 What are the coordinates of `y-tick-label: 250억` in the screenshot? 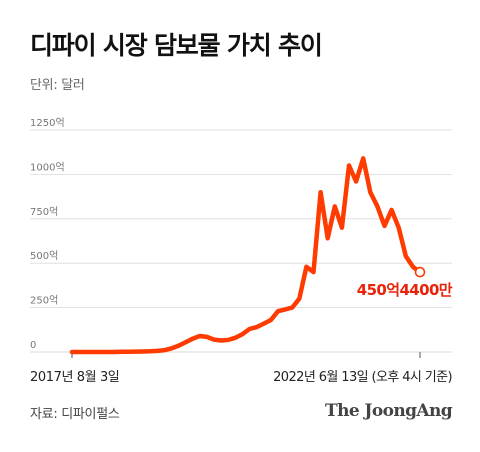 It's located at (44, 301).